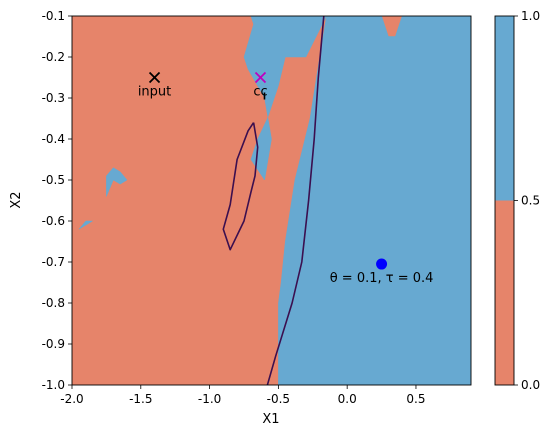  I want to click on x-tick-label: -1.5, so click(140, 399).